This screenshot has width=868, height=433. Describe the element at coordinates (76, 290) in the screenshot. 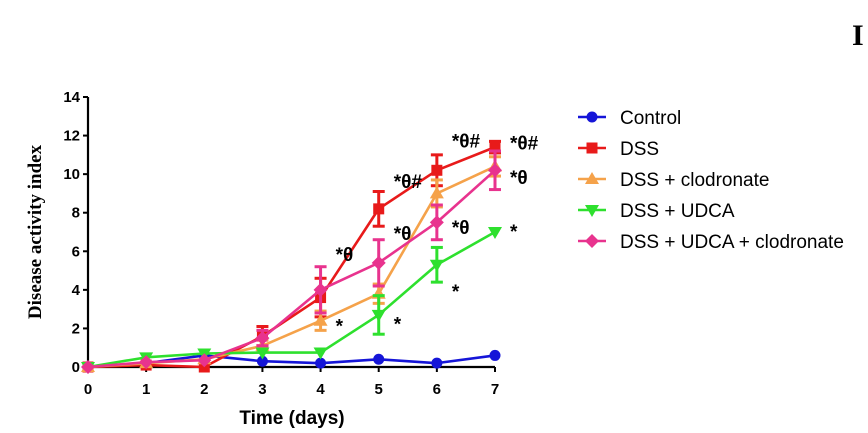

I see `y-tick-label: 4` at that location.